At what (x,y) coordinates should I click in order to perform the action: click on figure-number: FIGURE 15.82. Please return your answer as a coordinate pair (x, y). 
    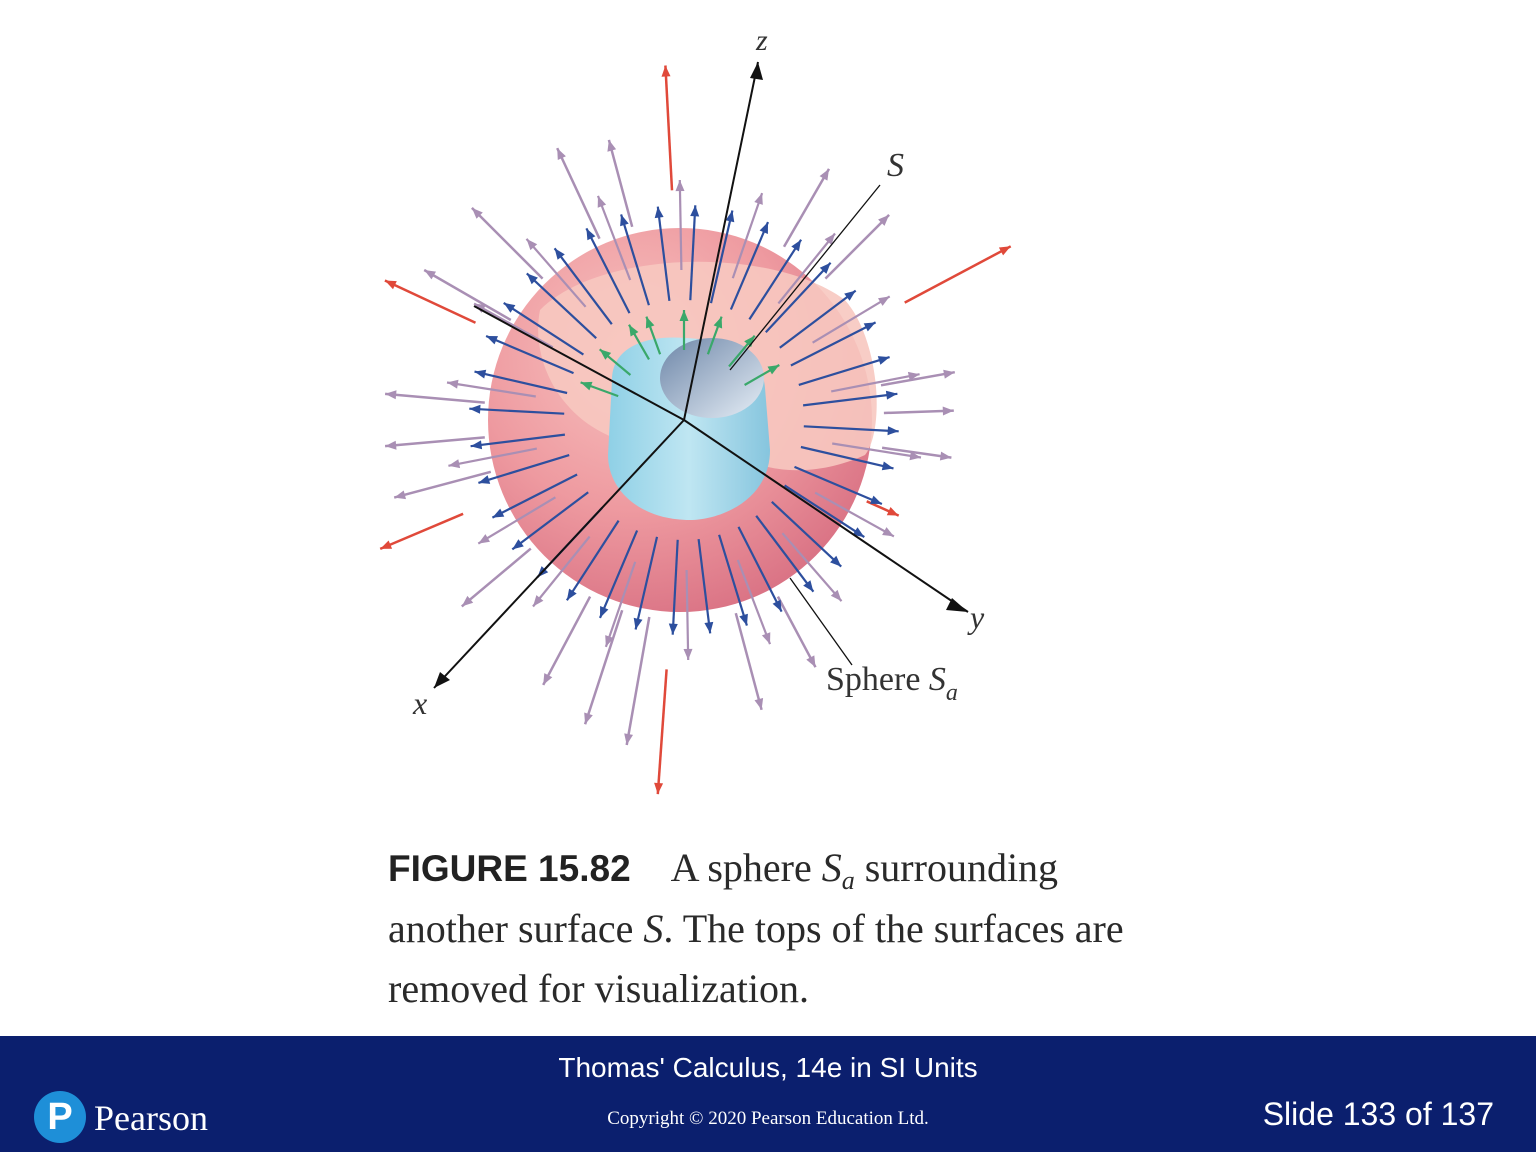
    Looking at the image, I should click on (509, 868).